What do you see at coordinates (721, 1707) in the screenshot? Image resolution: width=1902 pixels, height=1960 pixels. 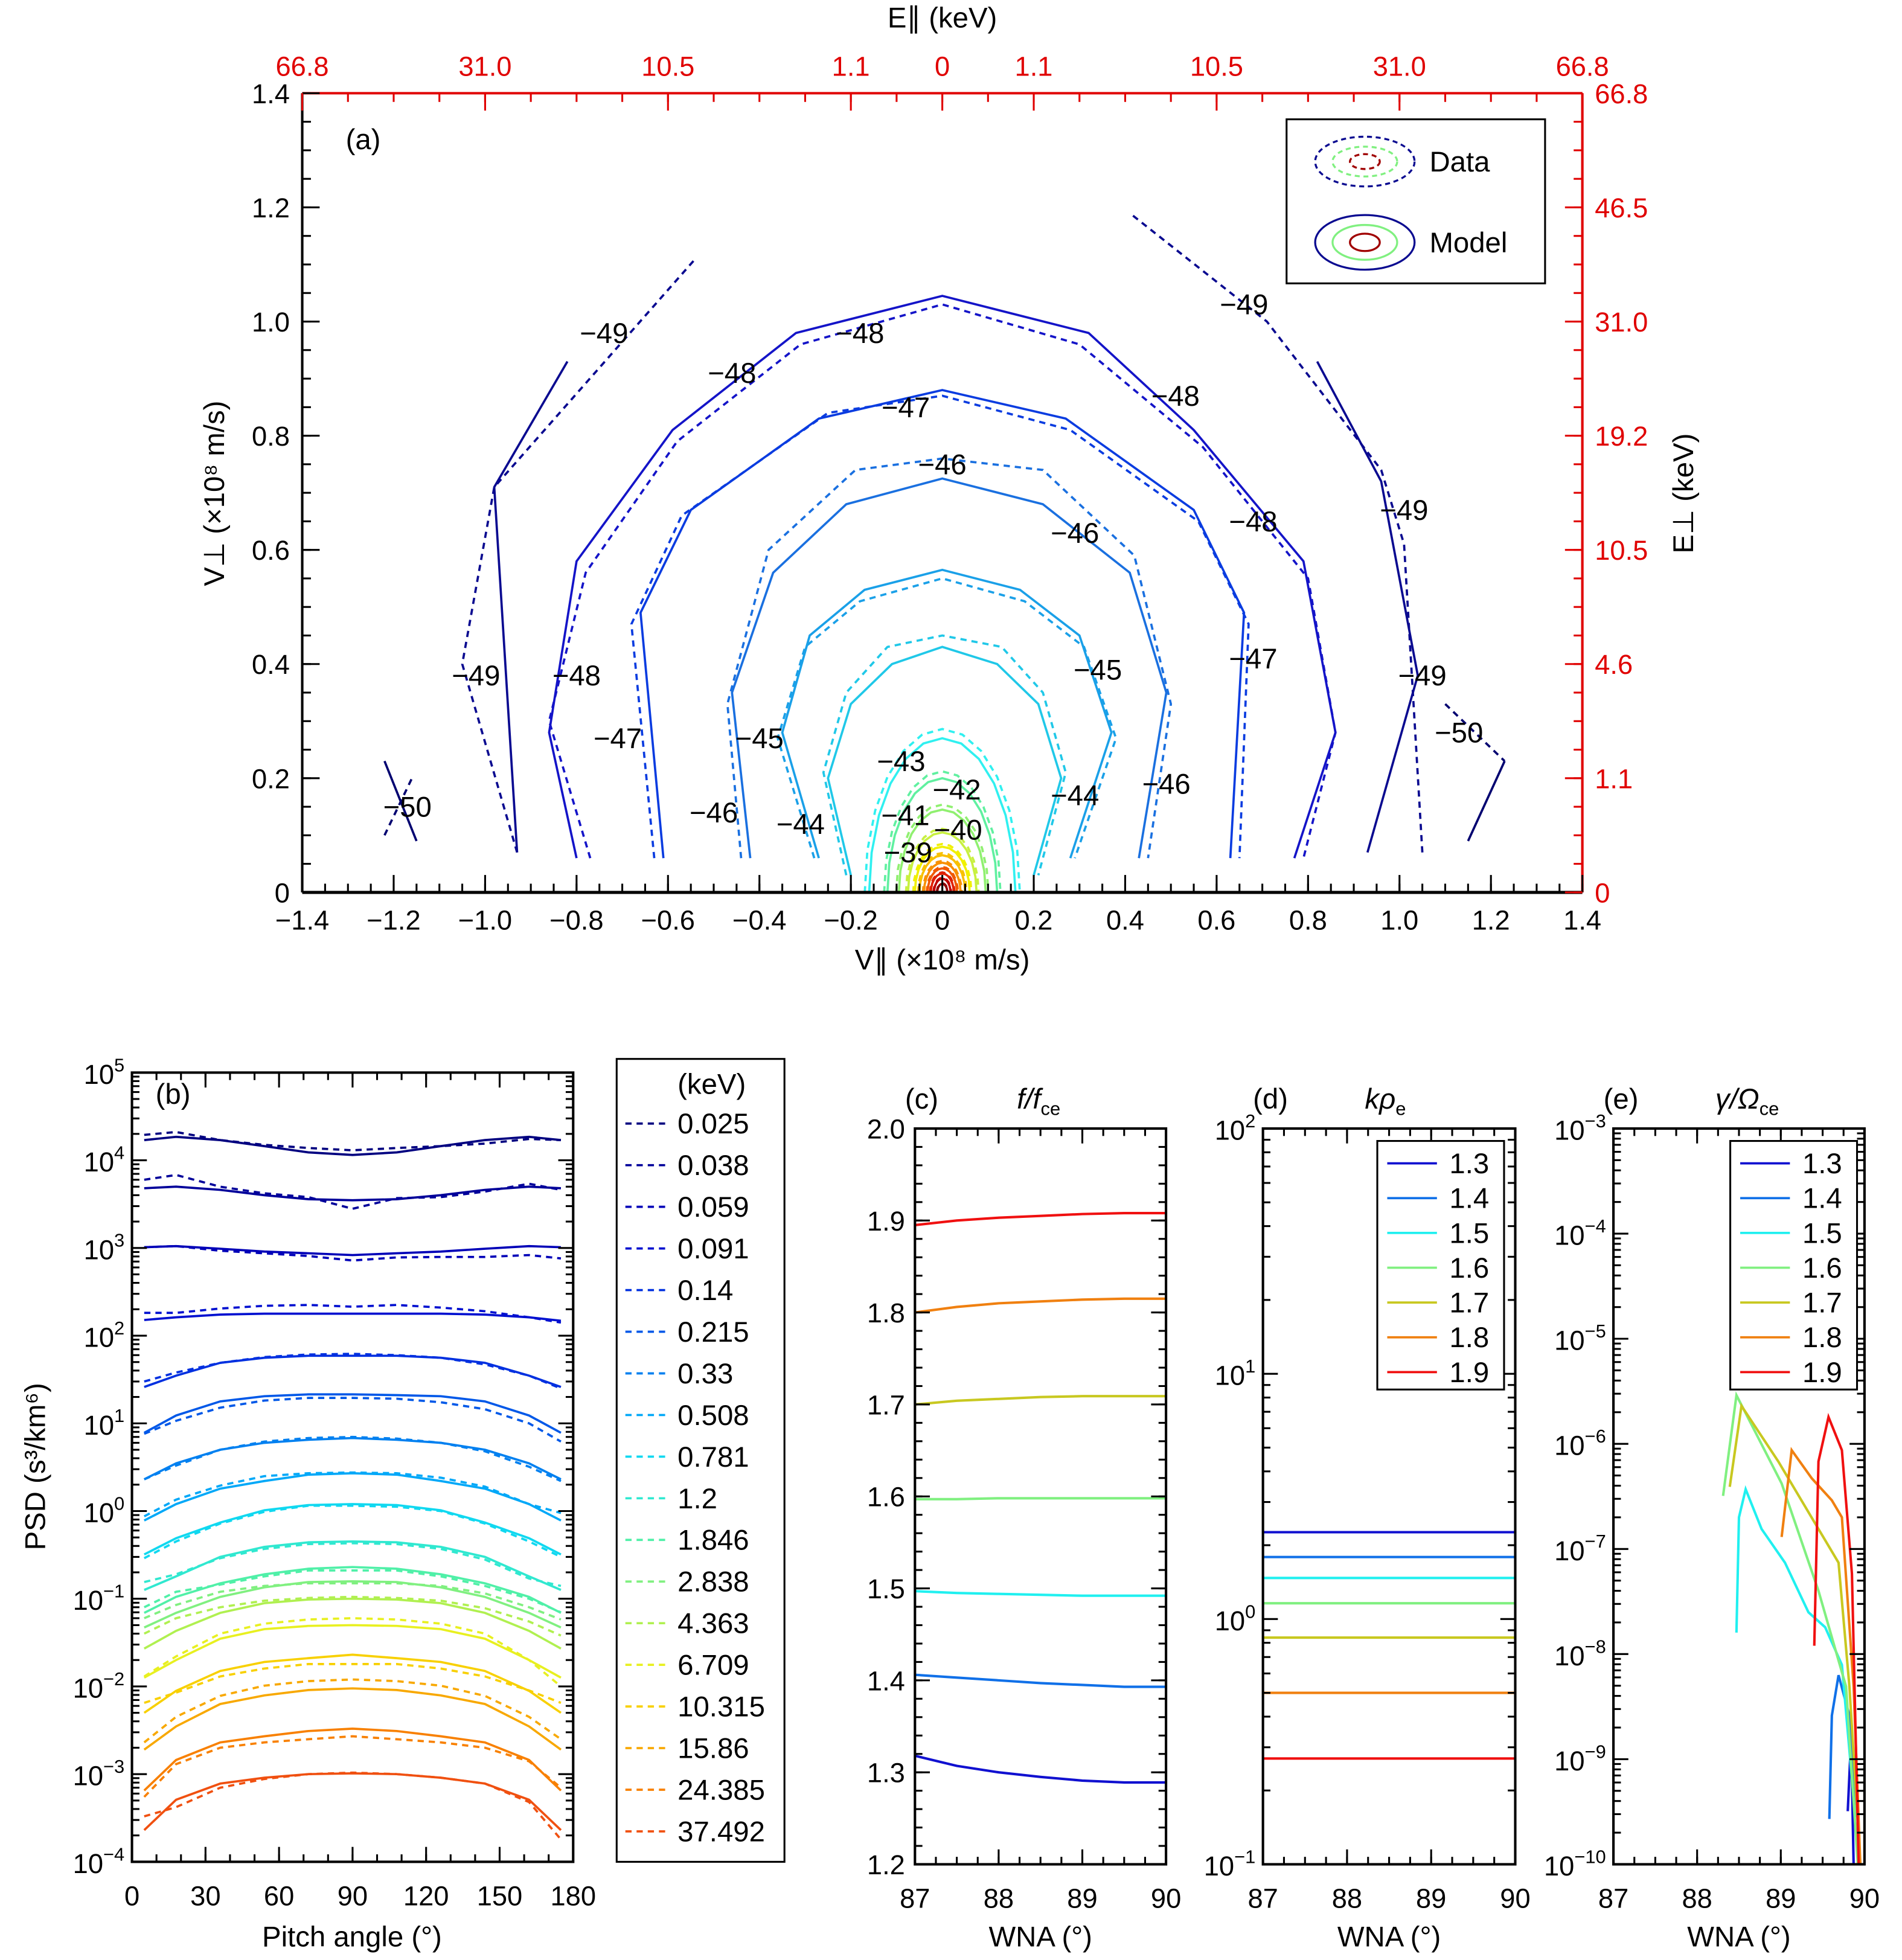 I see `legend-label: 10.315` at bounding box center [721, 1707].